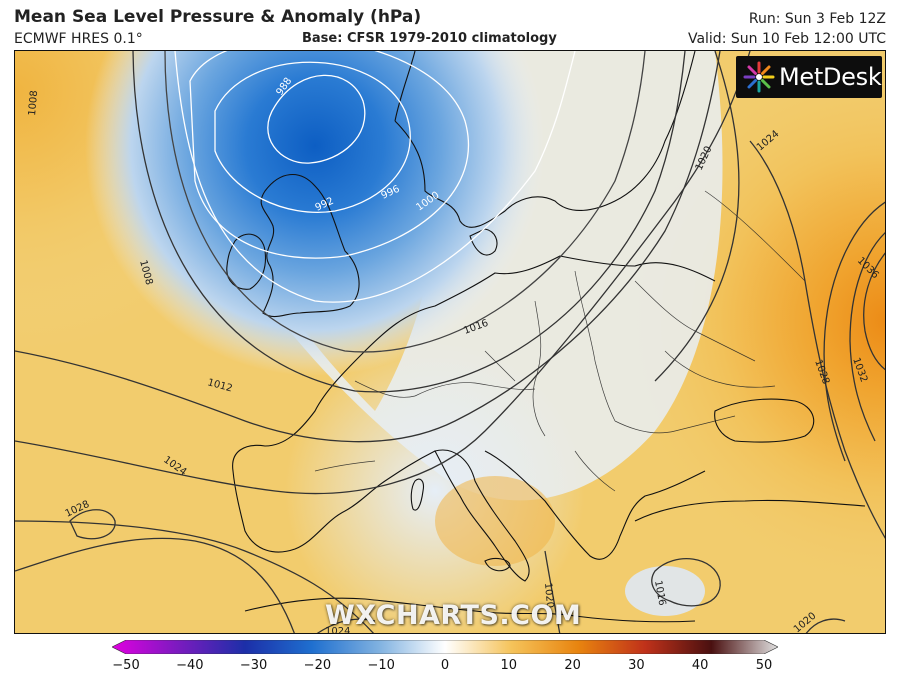  I want to click on metdesk-logo: MetDesk, so click(809, 77).